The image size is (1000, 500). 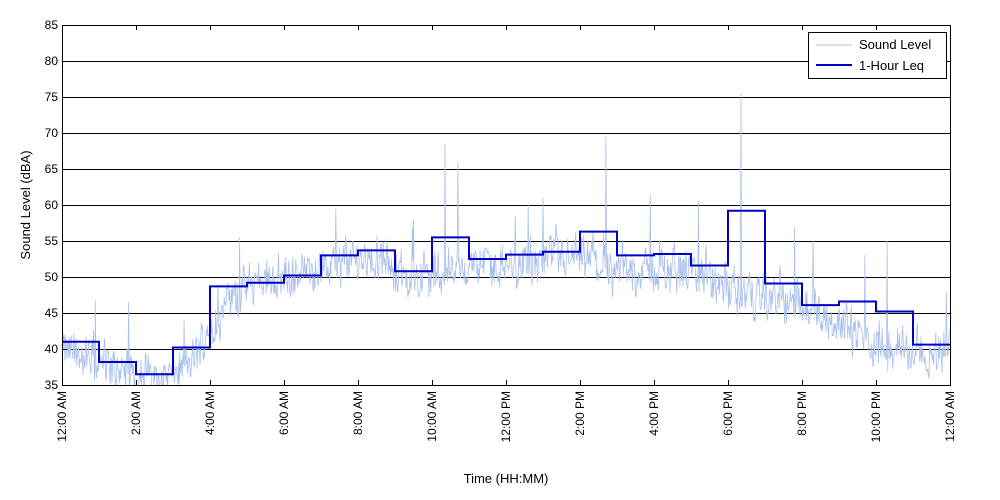 I want to click on x-tick-label: 4:00 PM, so click(x=654, y=413).